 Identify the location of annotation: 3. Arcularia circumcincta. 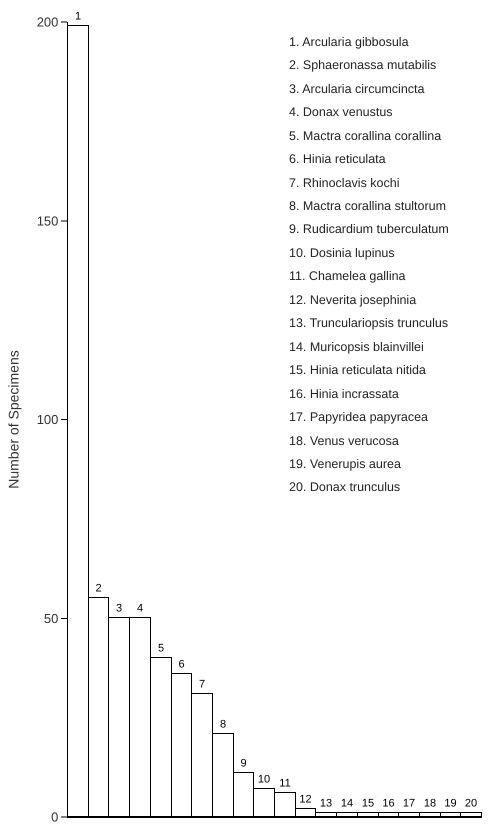
(357, 89).